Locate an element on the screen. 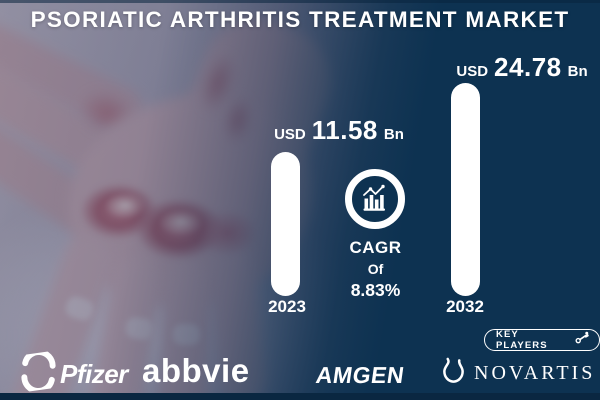 This screenshot has height=400, width=600. bar-value-label-2023: USD 11.58 Bn is located at coordinates (339, 130).